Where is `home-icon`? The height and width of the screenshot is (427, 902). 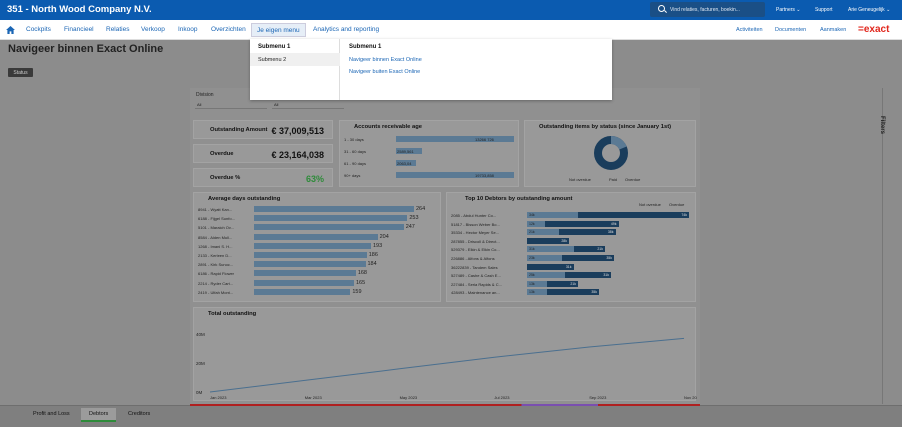 home-icon is located at coordinates (10, 30).